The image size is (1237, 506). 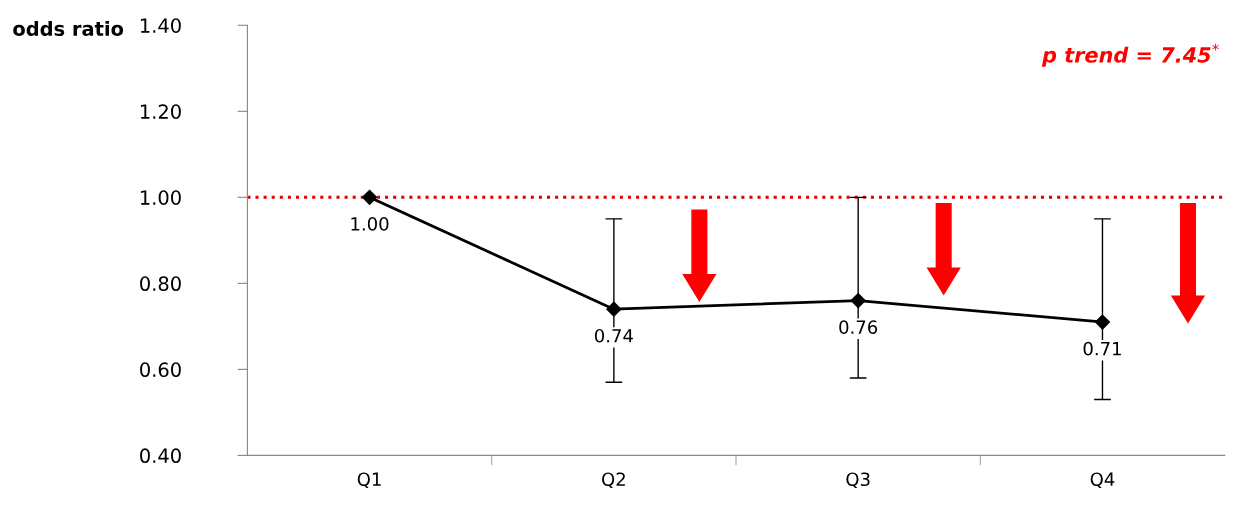 What do you see at coordinates (160, 284) in the screenshot?
I see `y-tick-label: 0.80` at bounding box center [160, 284].